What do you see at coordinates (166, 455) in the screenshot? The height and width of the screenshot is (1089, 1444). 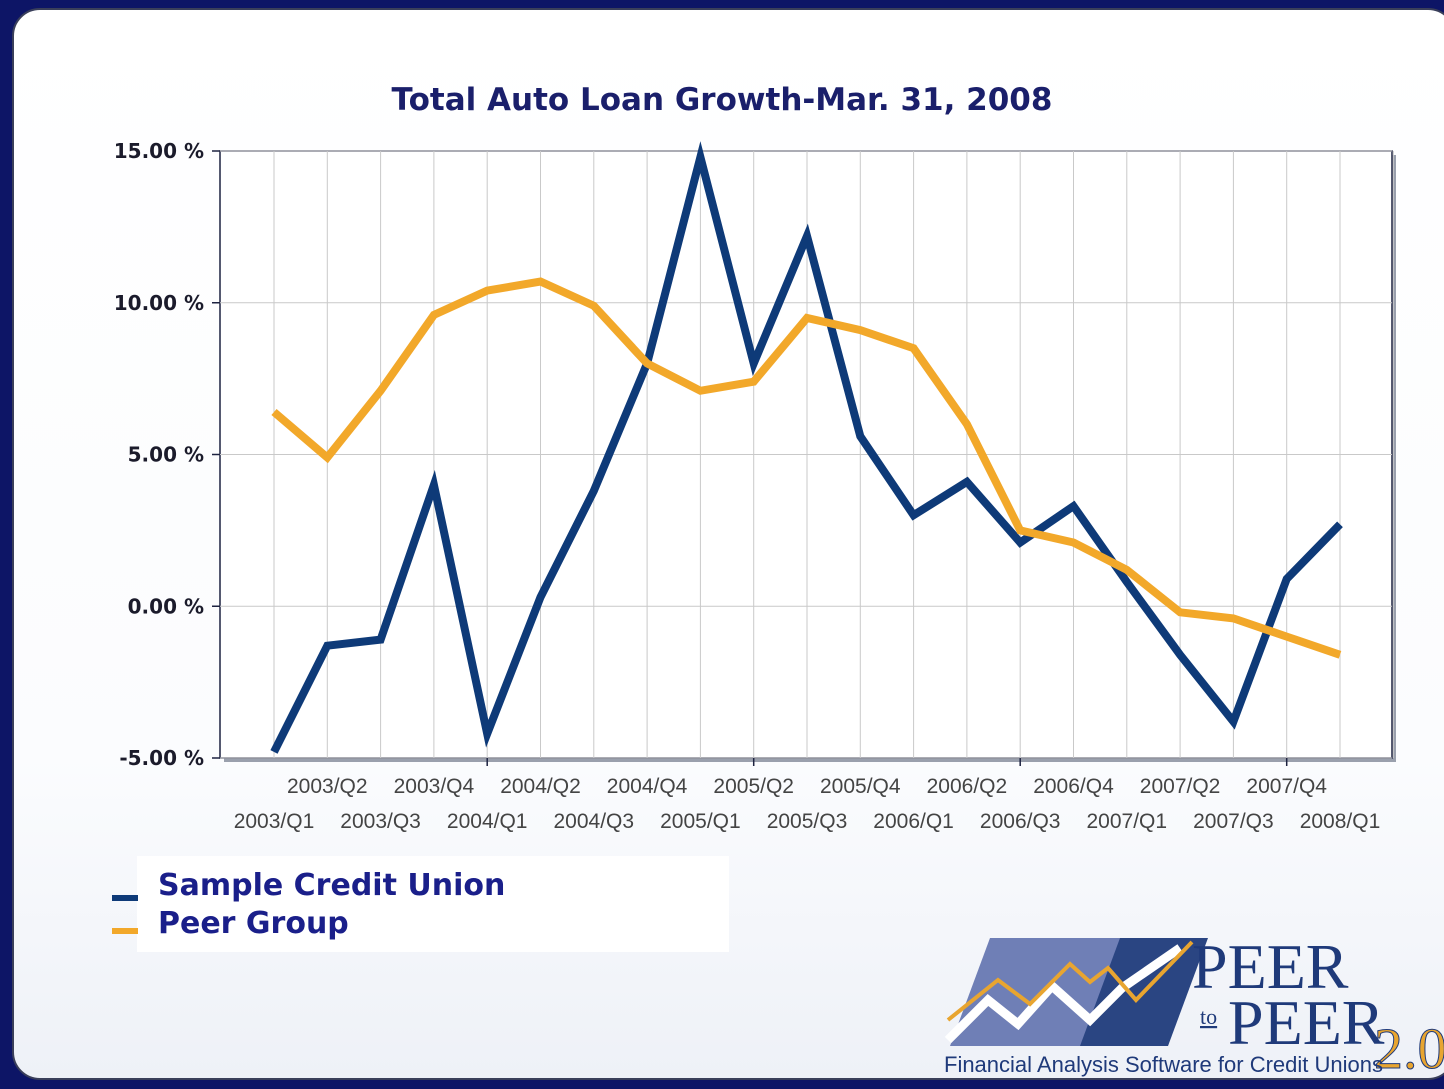 I see `y-tick-label: 5.00 %` at bounding box center [166, 455].